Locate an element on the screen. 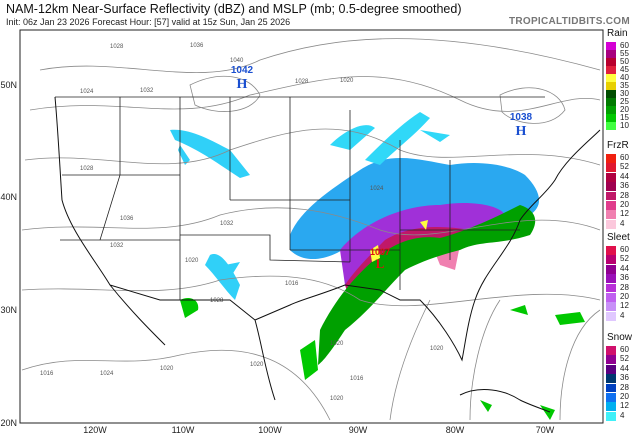 This screenshot has height=435, width=640. lon-label: 90W is located at coordinates (358, 430).